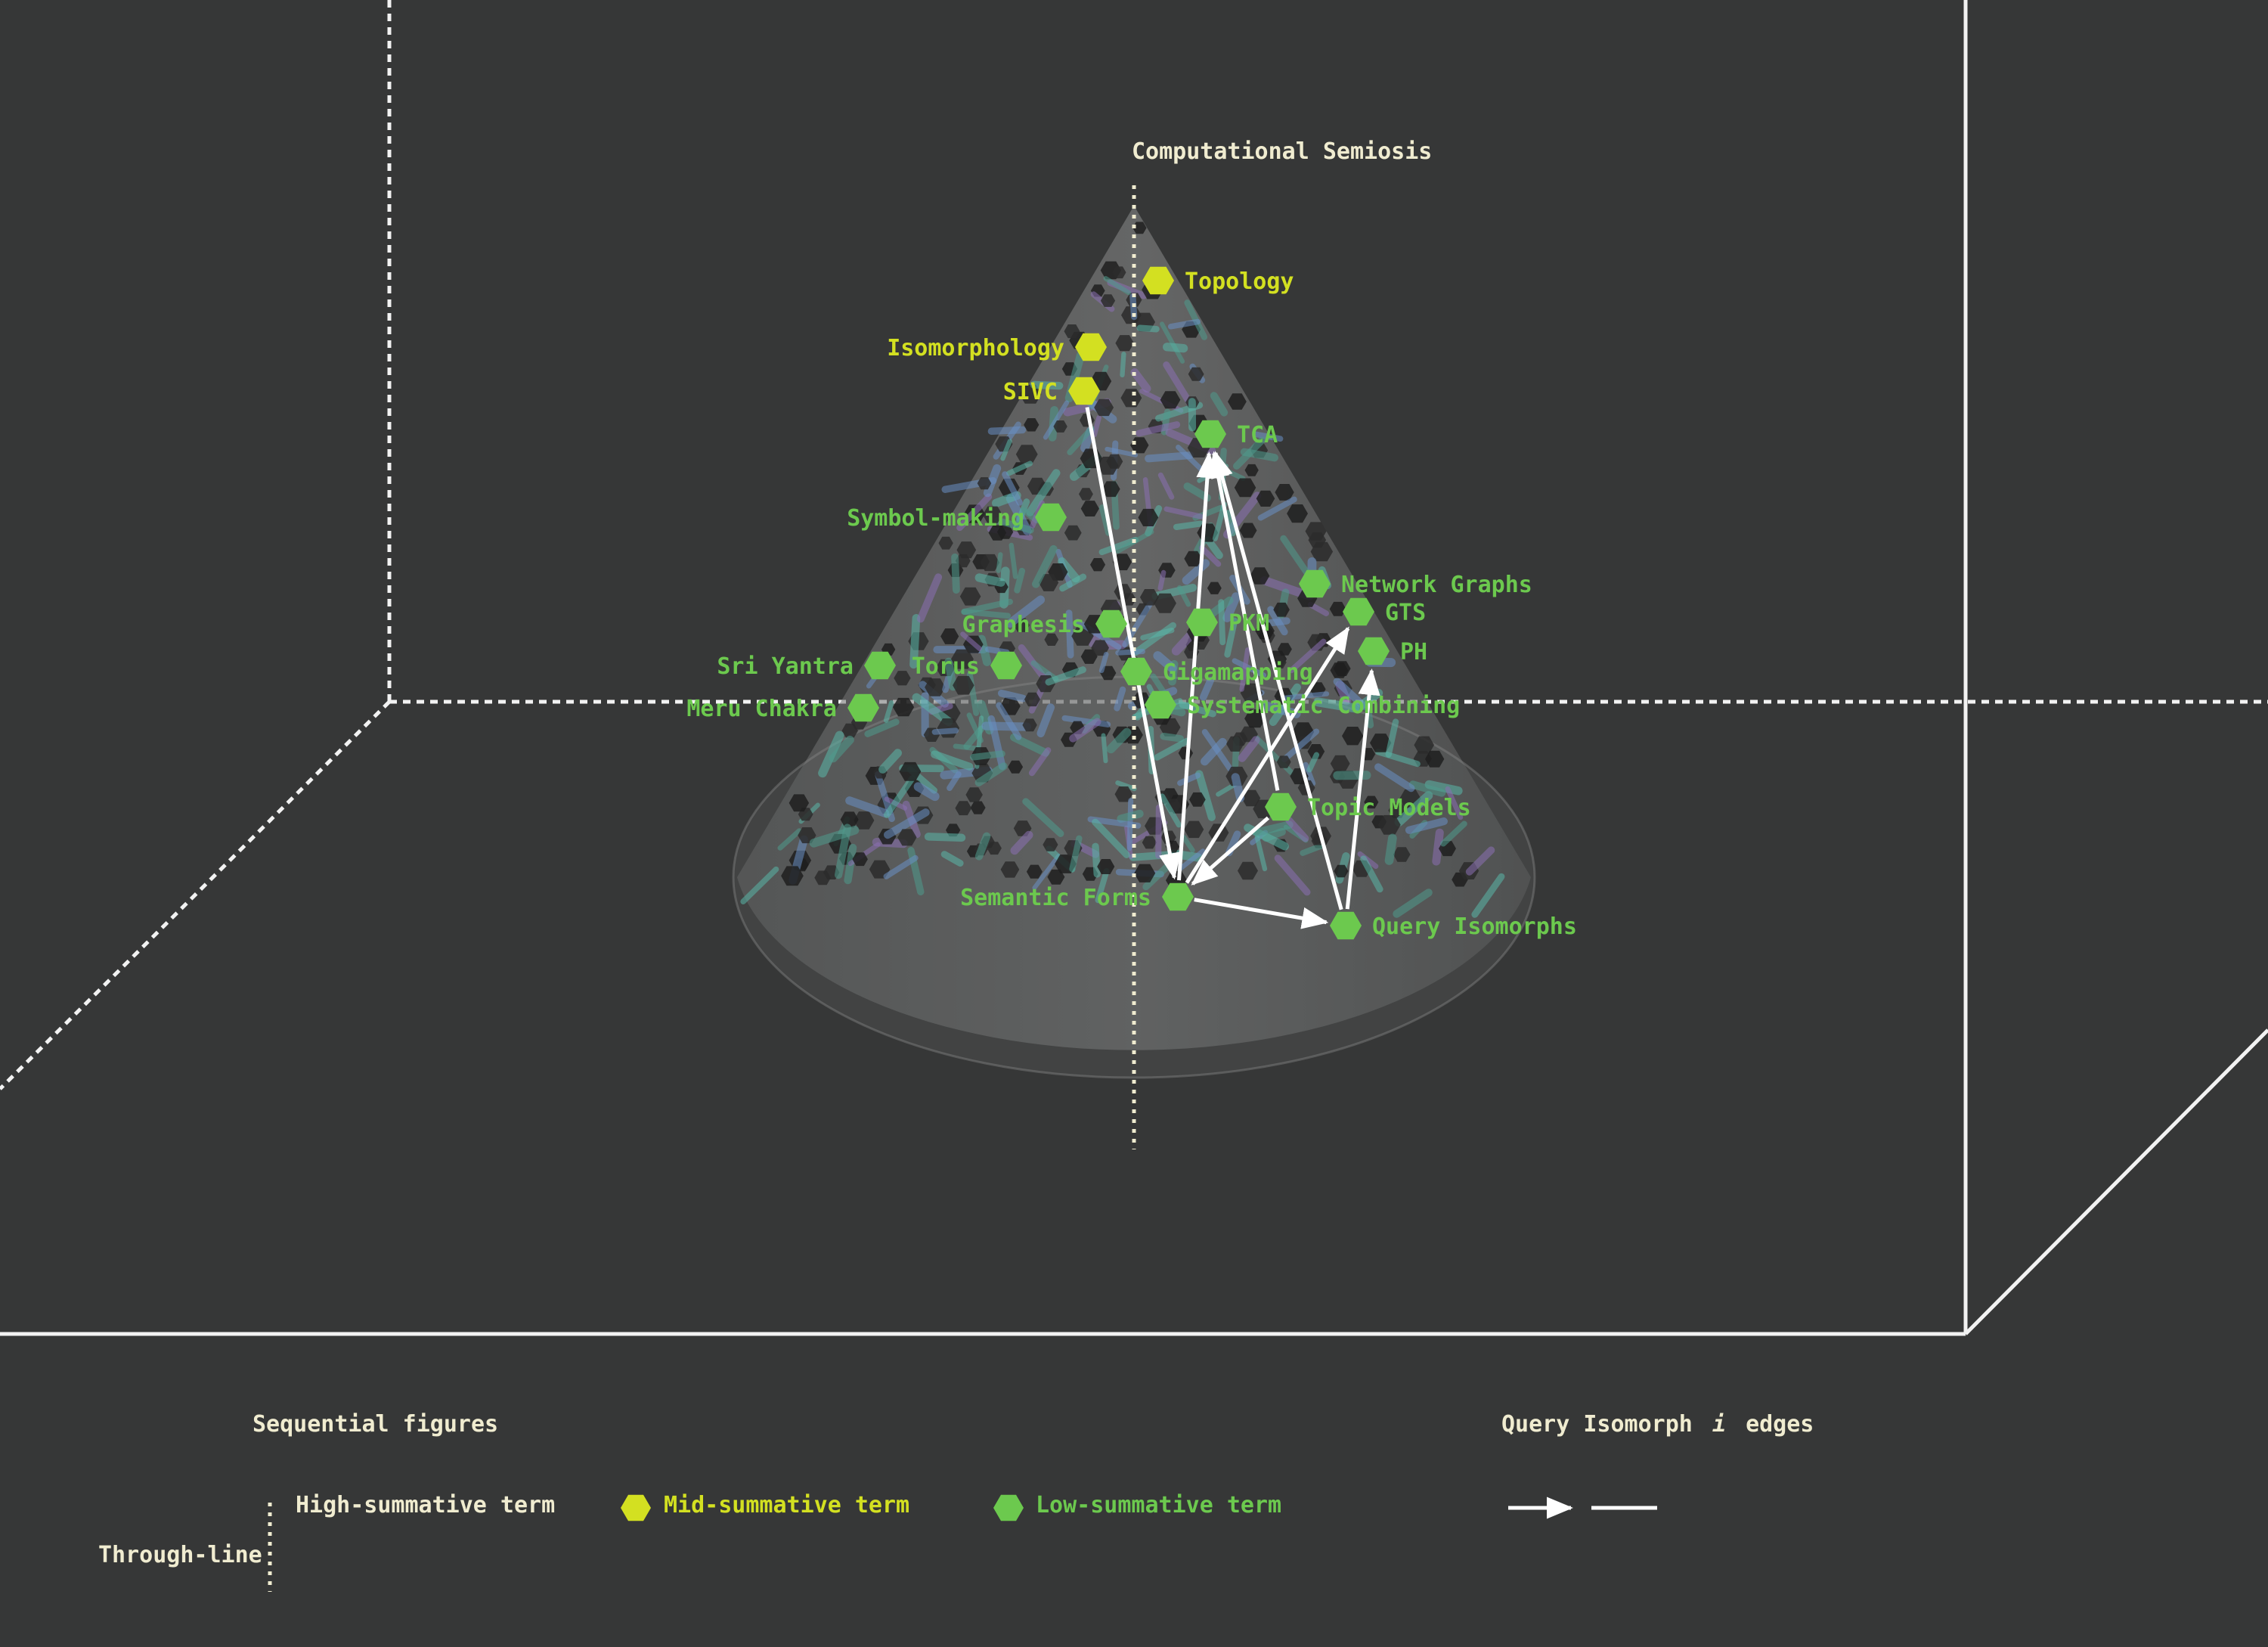  What do you see at coordinates (1159, 1505) in the screenshot?
I see `legend-low-label: Low-summative term` at bounding box center [1159, 1505].